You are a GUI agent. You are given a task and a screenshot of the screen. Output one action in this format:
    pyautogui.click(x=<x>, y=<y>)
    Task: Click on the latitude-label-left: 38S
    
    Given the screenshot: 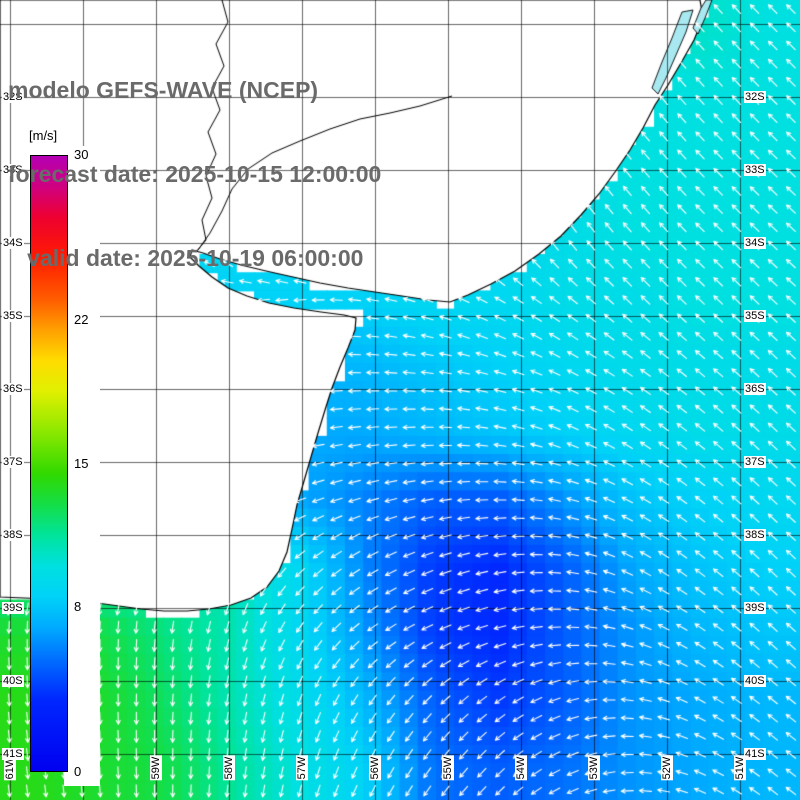 What is the action you would take?
    pyautogui.click(x=13, y=535)
    